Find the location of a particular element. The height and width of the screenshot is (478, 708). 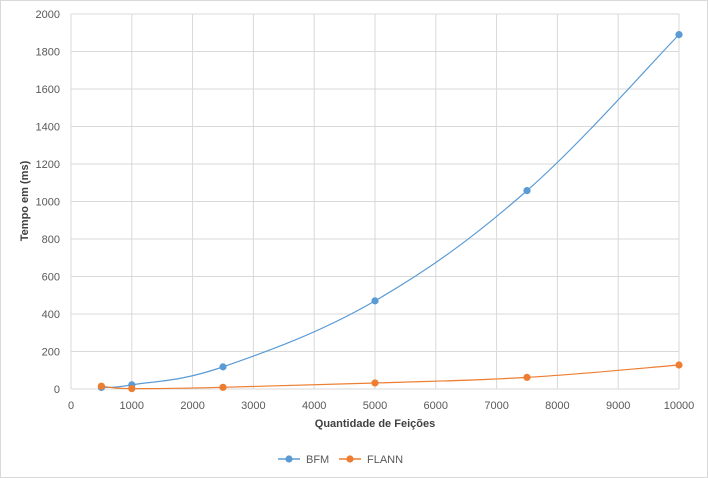

y-tick-label: 1000 is located at coordinates (48, 203).